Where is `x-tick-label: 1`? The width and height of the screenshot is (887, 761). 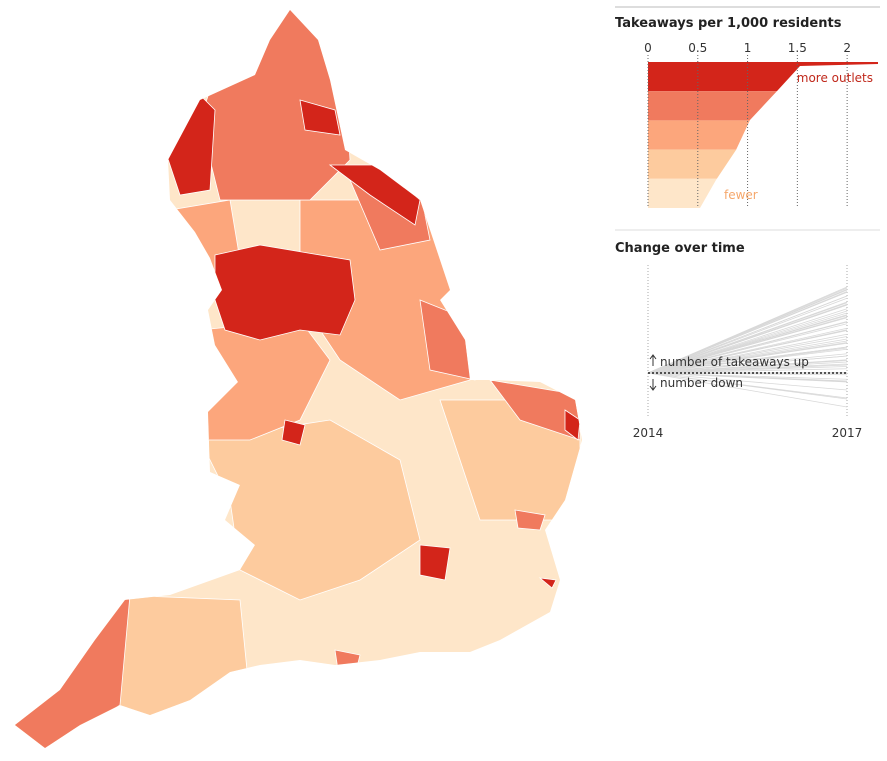
x-tick-label: 1 is located at coordinates (748, 48).